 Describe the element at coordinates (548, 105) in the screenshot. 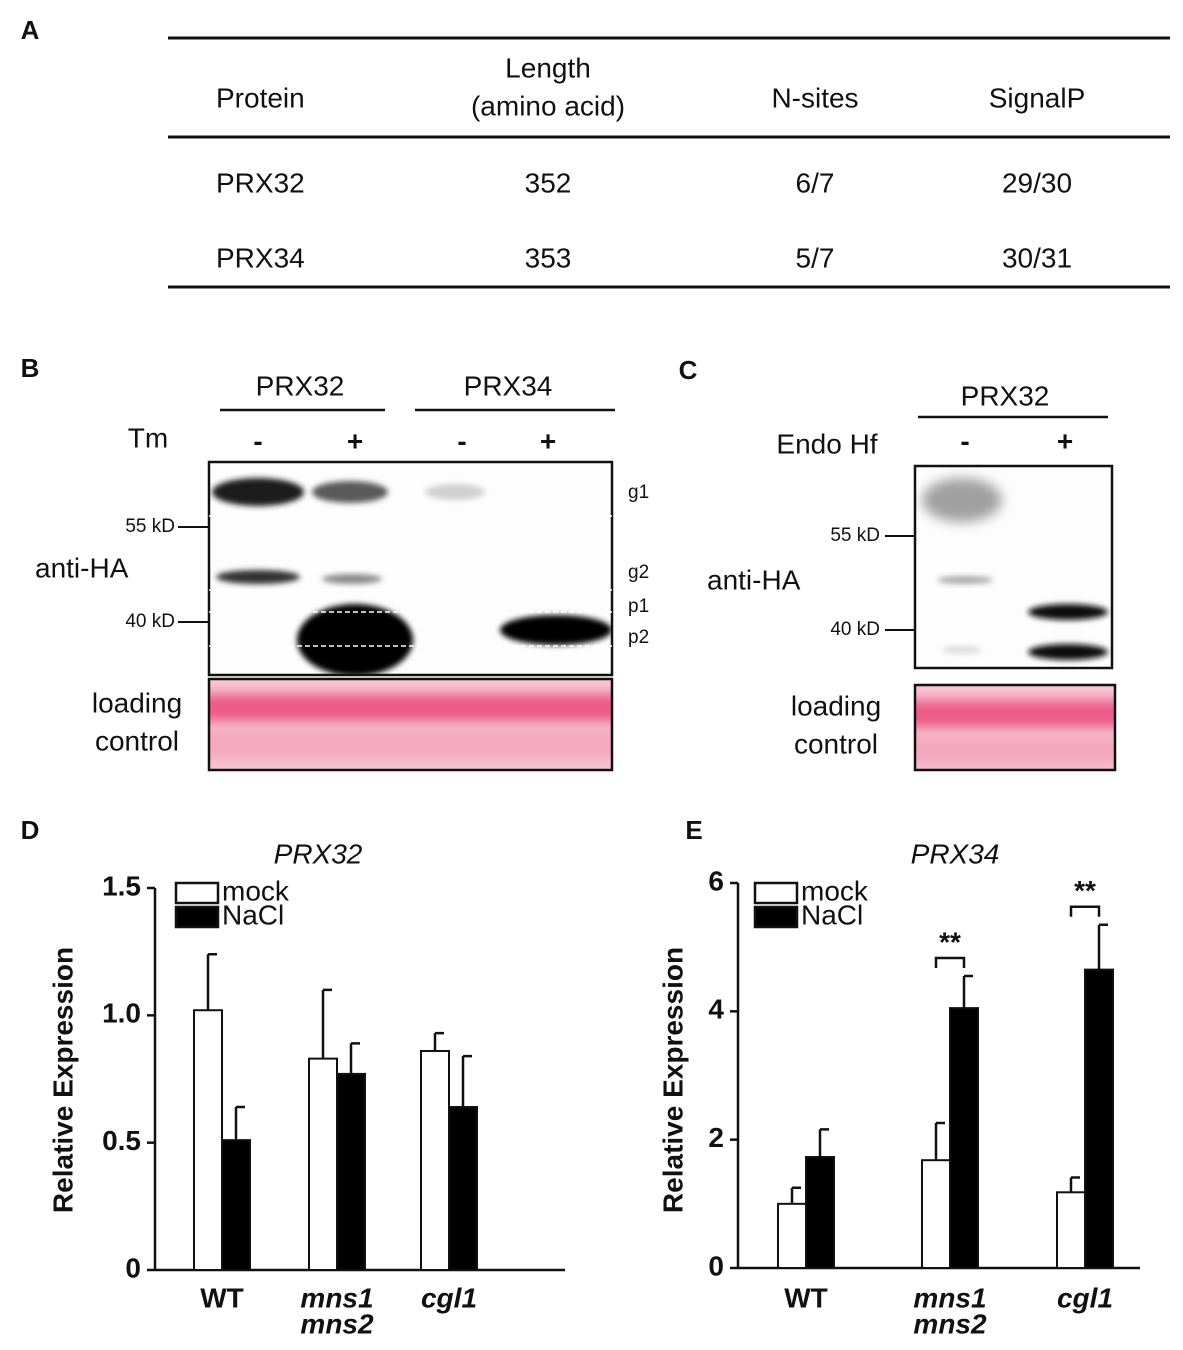

I see `table-header: (amino acid)` at that location.